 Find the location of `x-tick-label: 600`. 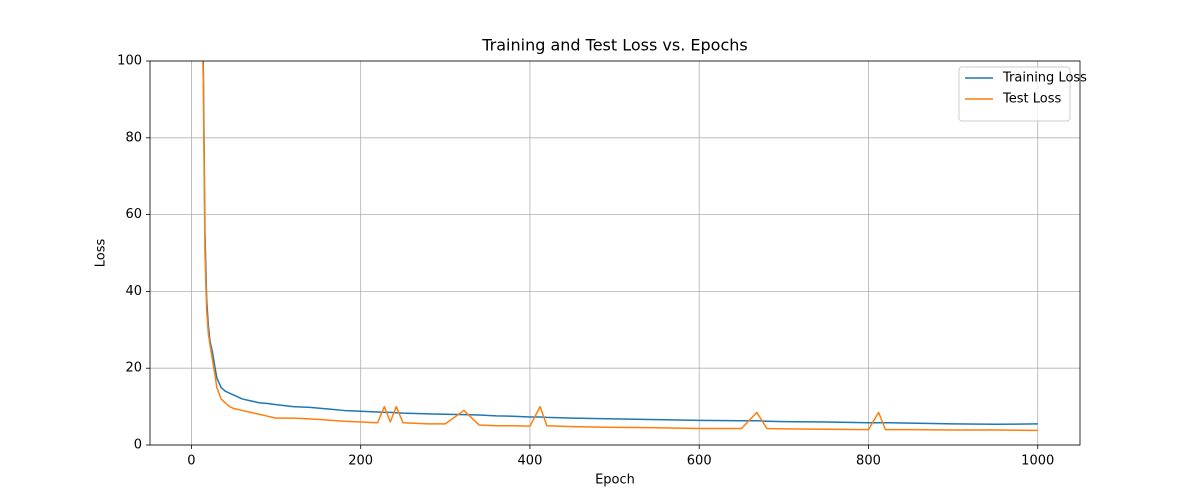

x-tick-label: 600 is located at coordinates (699, 461).